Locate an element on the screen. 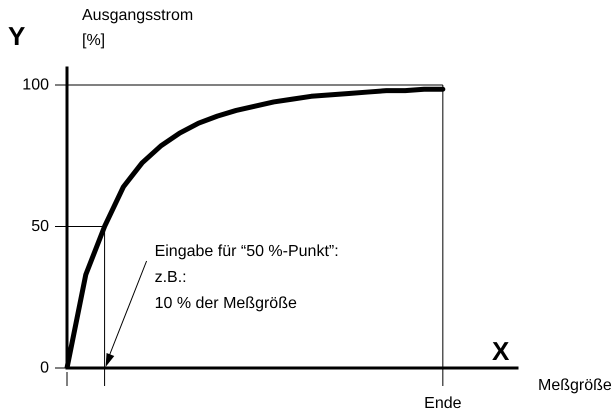  x-tick-label: Ende is located at coordinates (443, 403).